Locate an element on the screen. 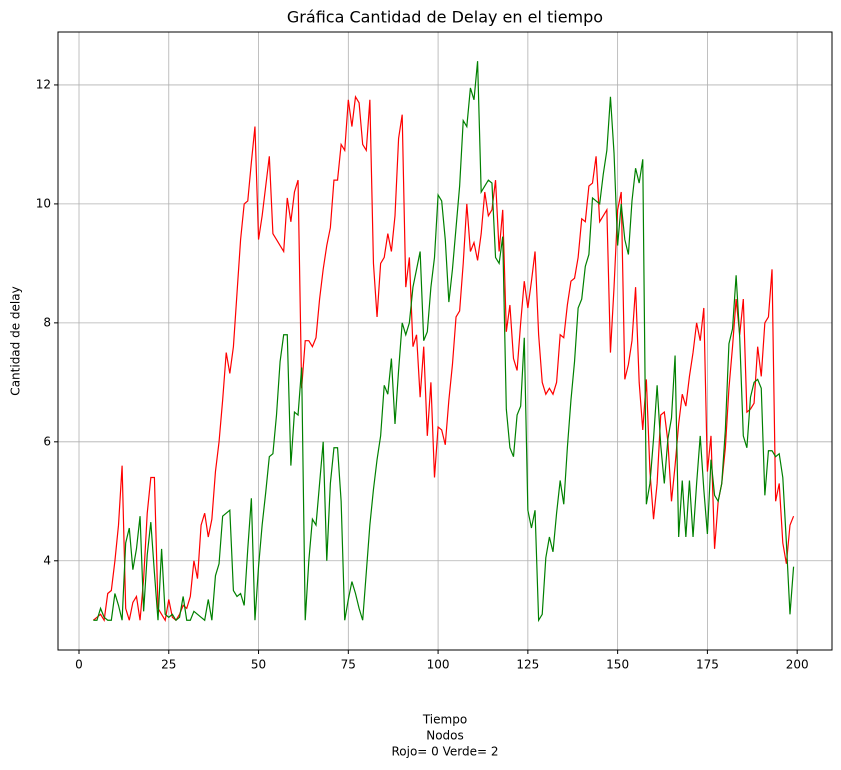  x-tick-label: 50 is located at coordinates (258, 665).